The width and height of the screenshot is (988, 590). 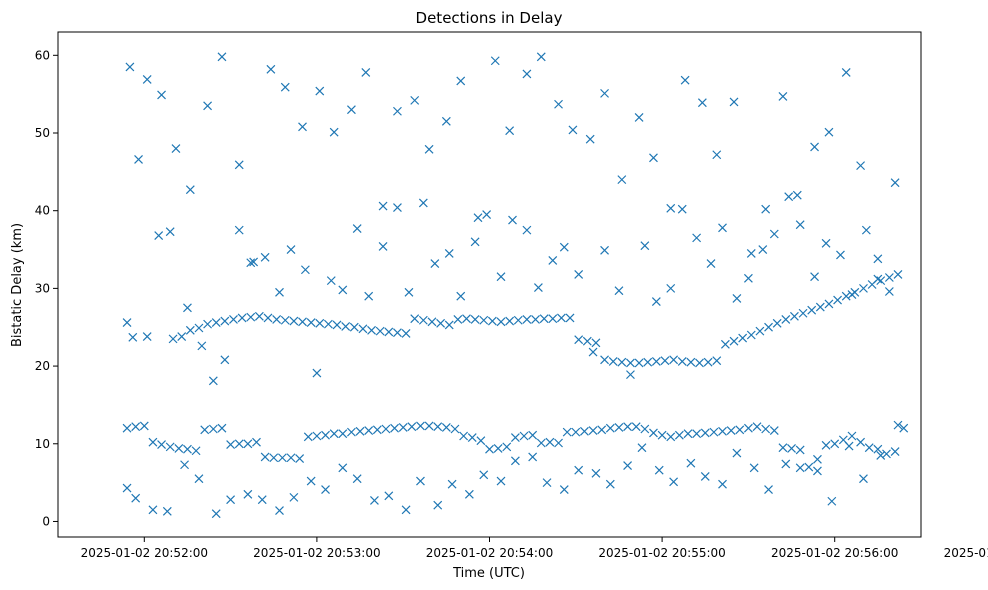 I want to click on y-axis-label: Bistatic Delay (km), so click(x=17, y=285).